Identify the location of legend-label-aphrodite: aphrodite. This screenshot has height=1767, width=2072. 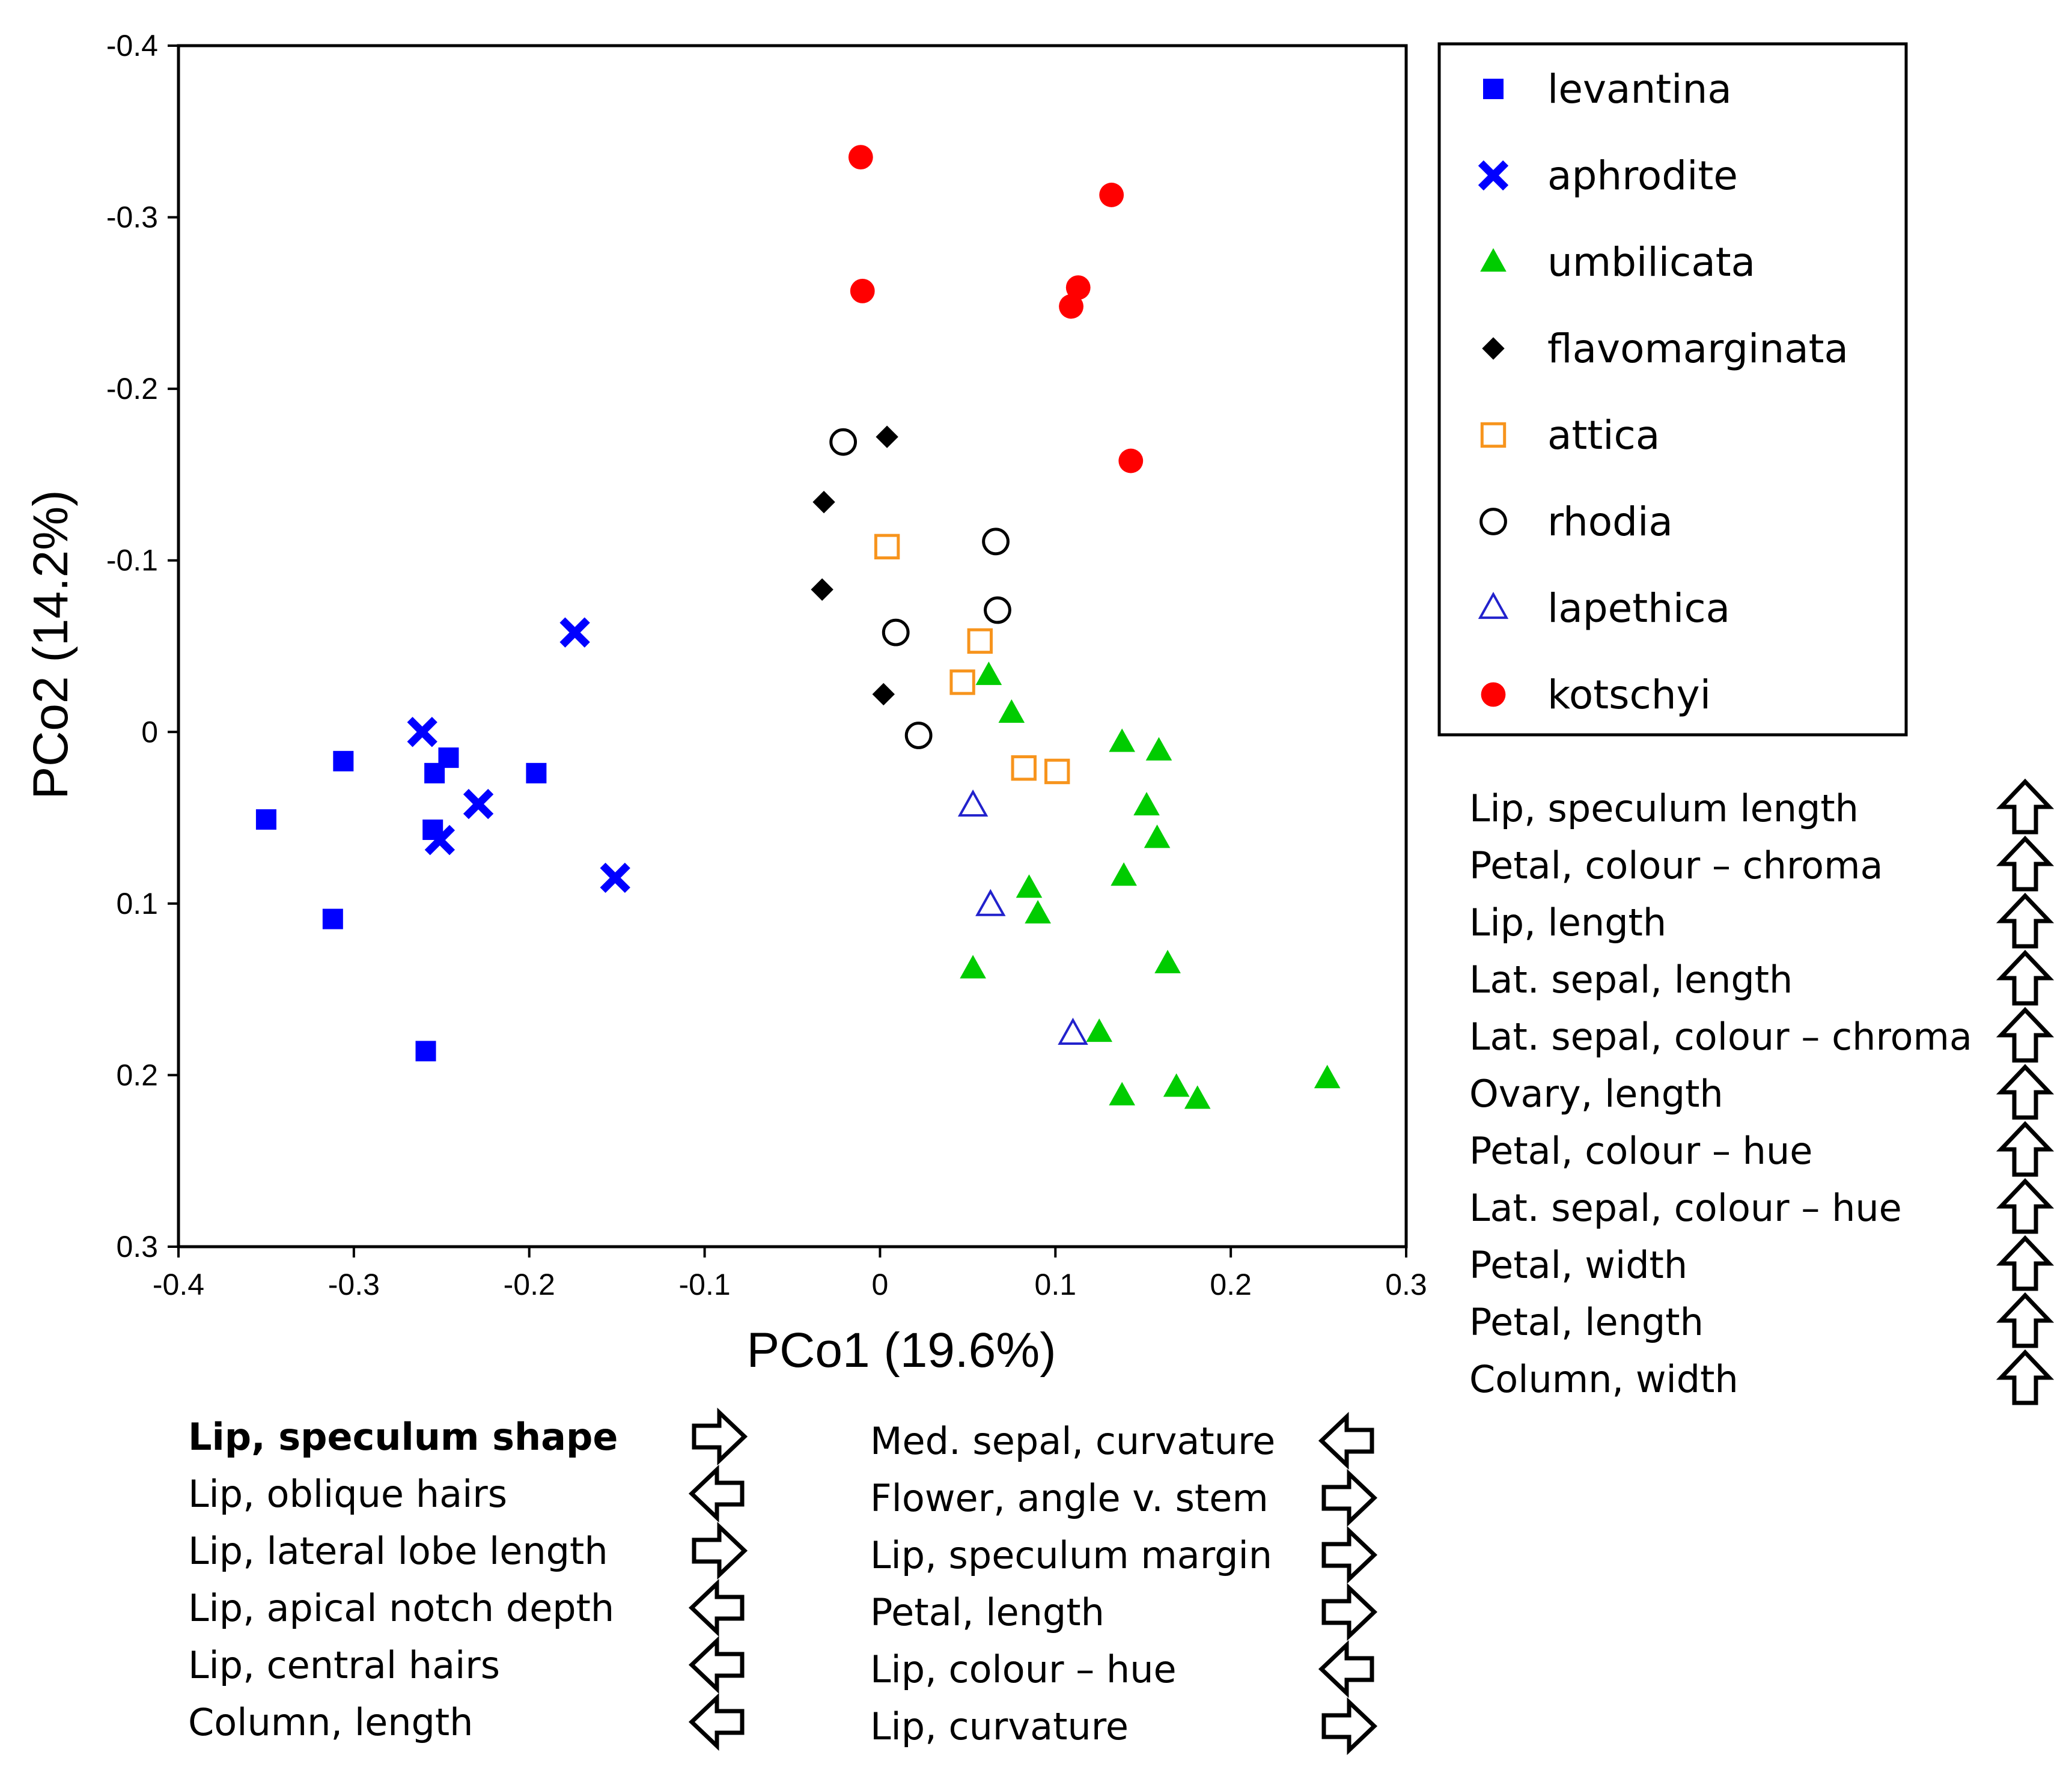
(1642, 176).